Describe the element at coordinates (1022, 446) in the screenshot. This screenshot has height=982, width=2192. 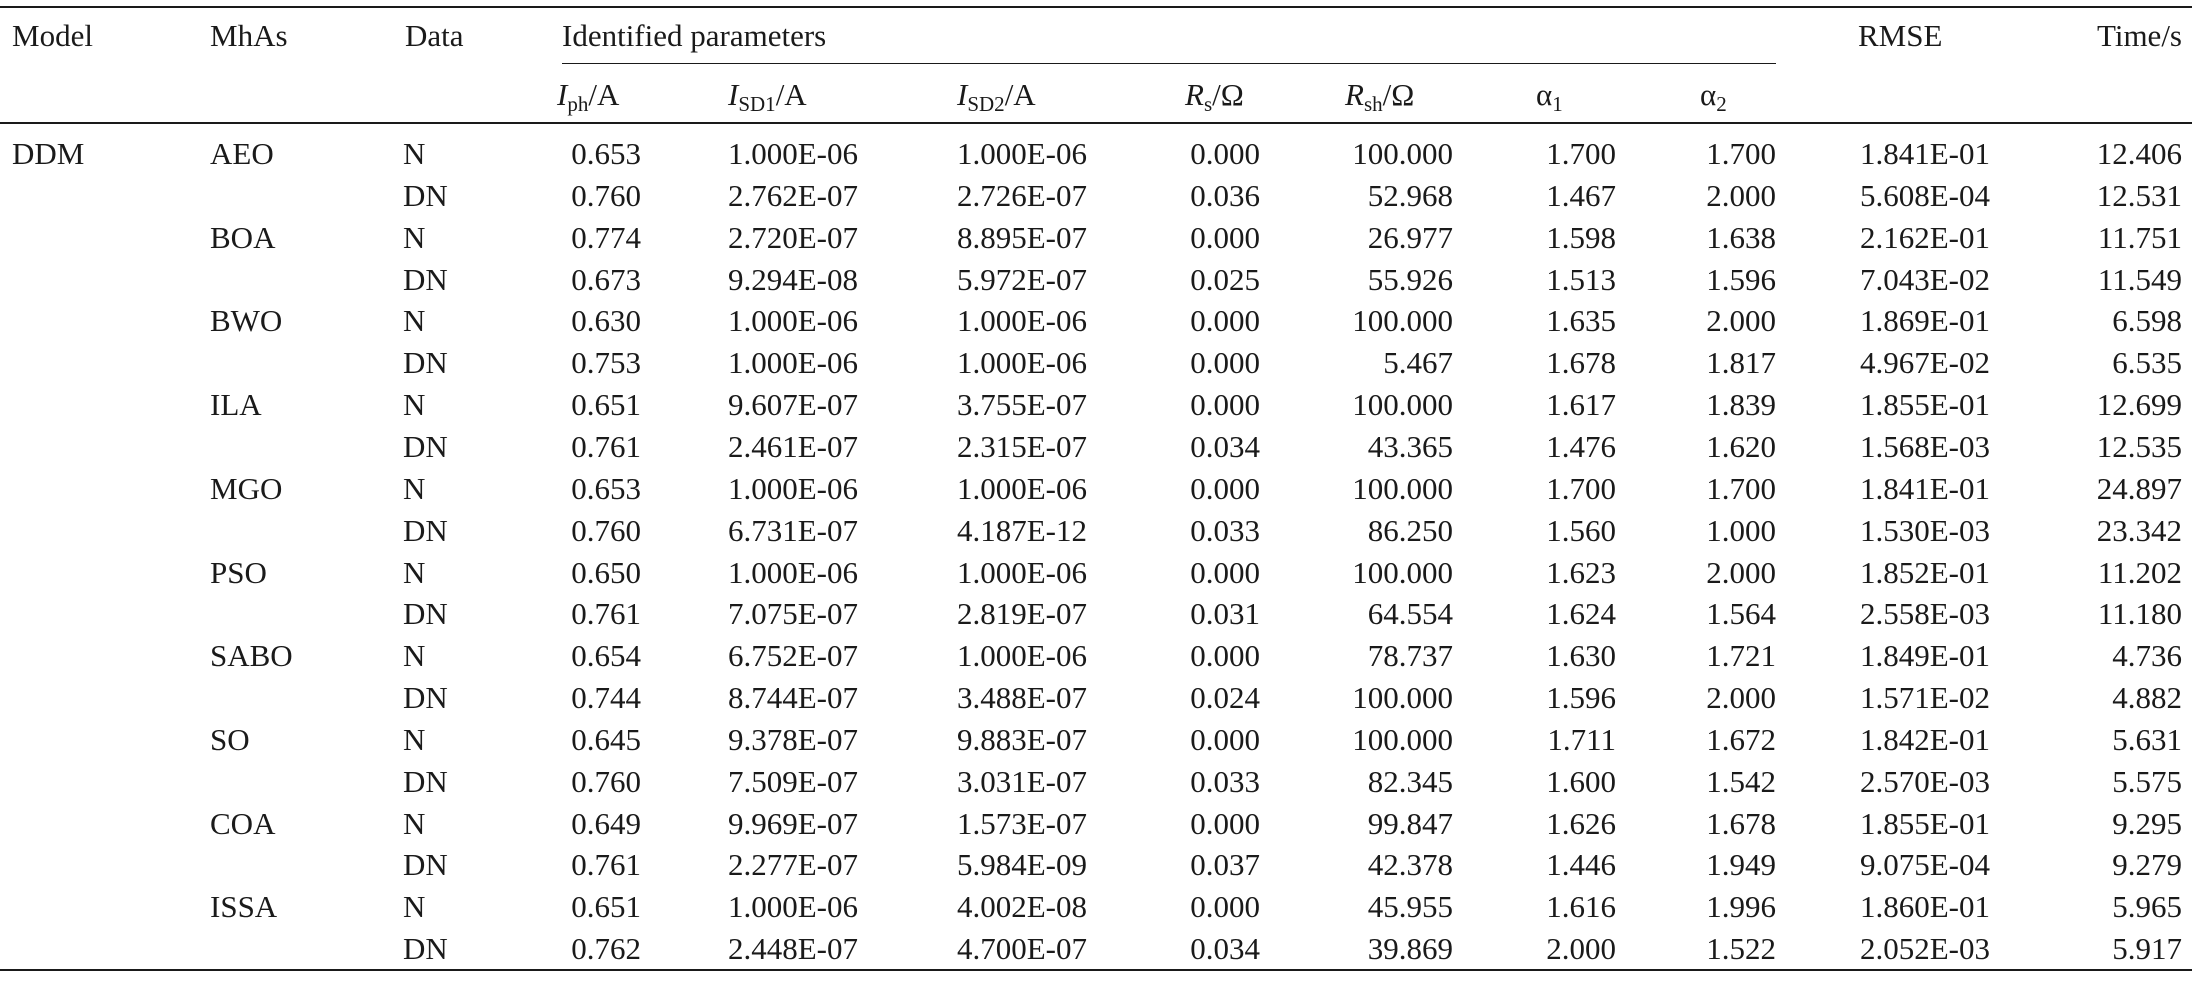
I see `cell-isd2: 2.315E-07` at that location.